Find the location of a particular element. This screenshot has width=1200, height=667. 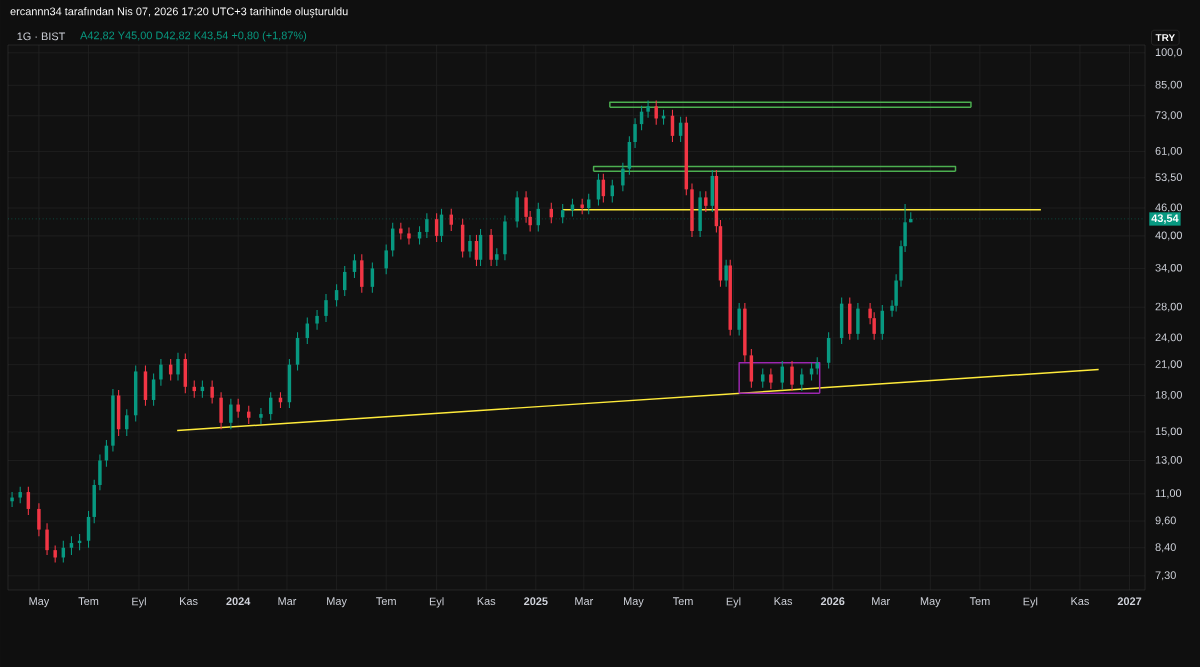

y-tick-label: 28,00 is located at coordinates (1168, 307).